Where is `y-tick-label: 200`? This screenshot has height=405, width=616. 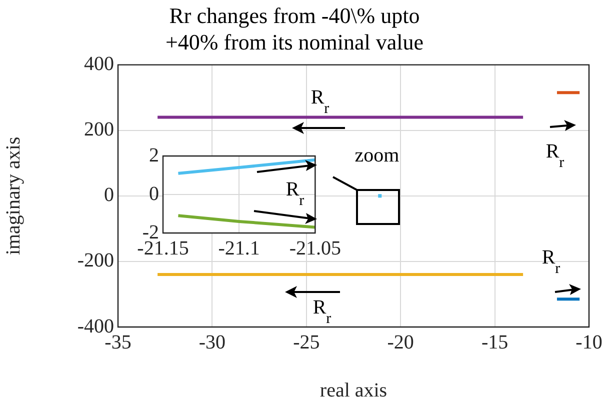 y-tick-label: 200 is located at coordinates (99, 129).